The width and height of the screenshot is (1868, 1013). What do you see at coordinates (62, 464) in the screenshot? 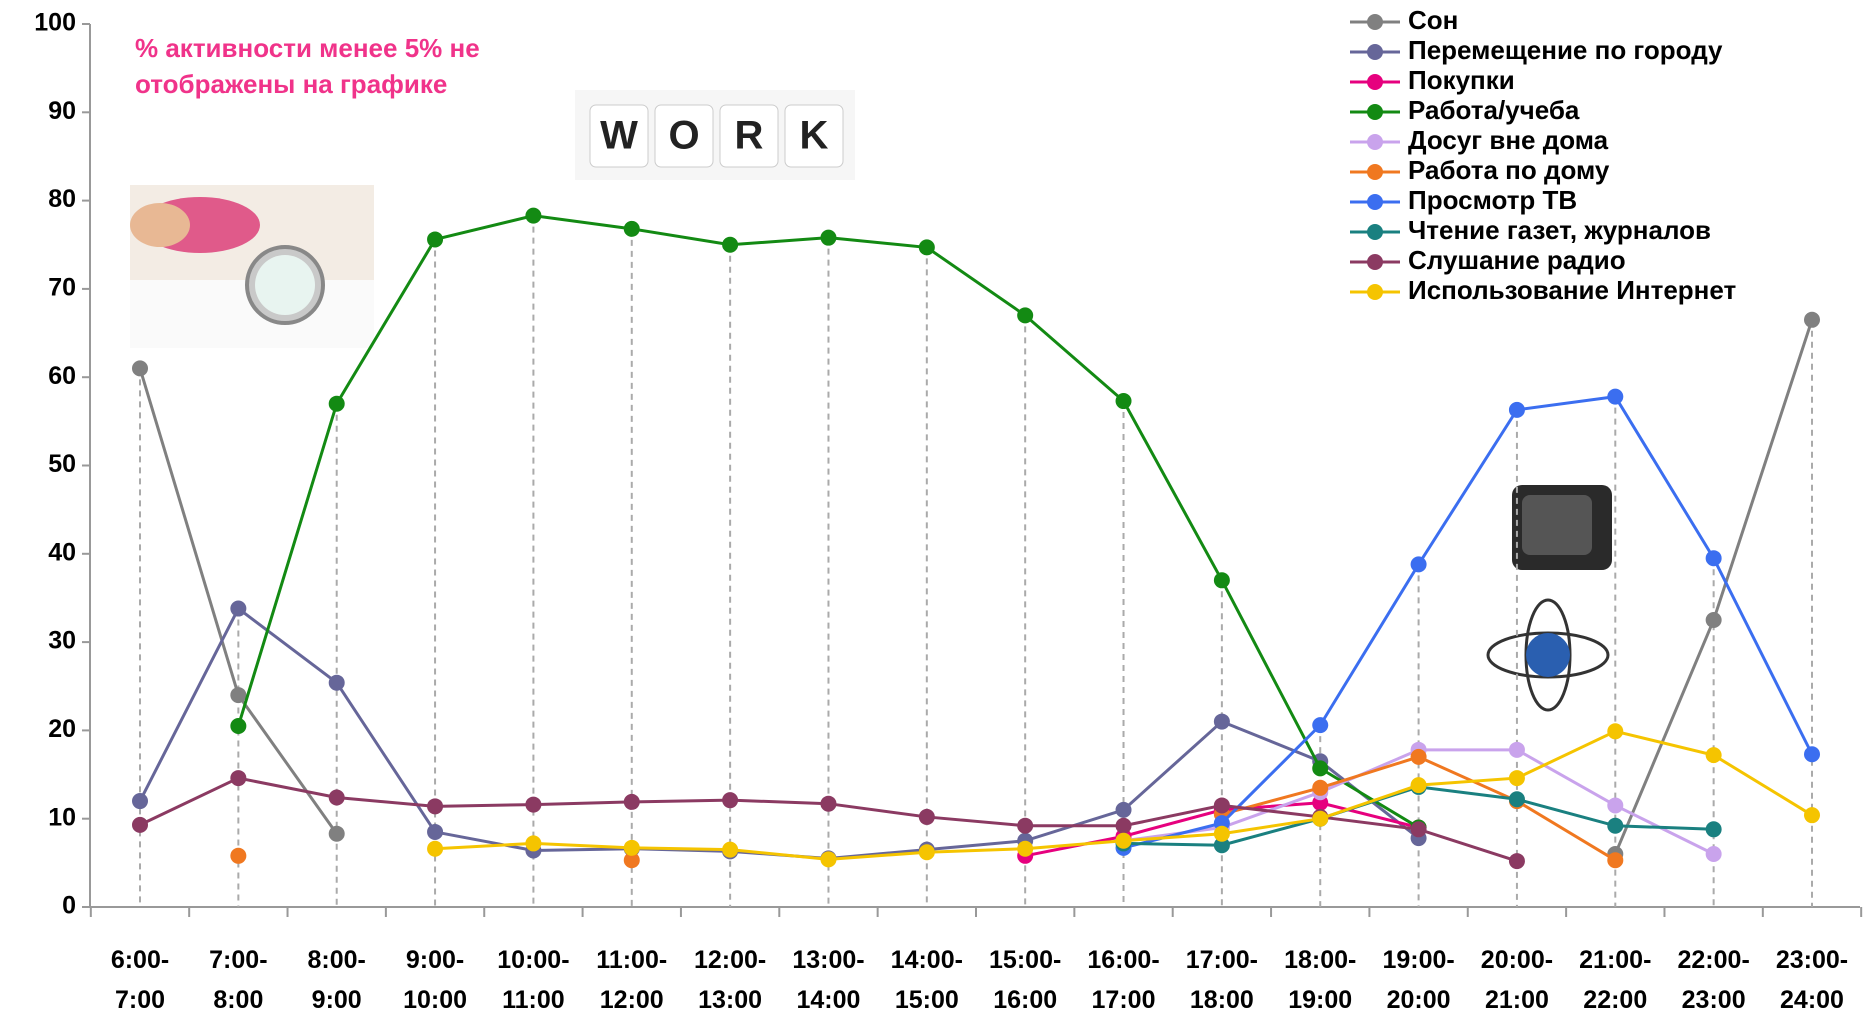
I see `y-tick-label: 50` at bounding box center [62, 464].